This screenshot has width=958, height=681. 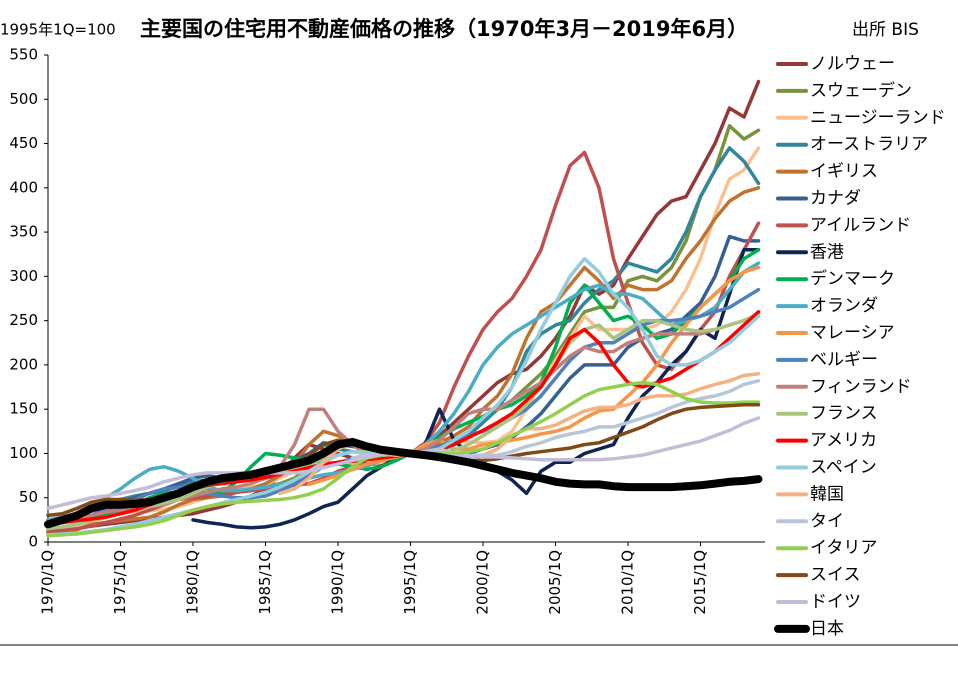 I want to click on chart-subtitle: 1995年1Q=100, so click(x=58, y=30).